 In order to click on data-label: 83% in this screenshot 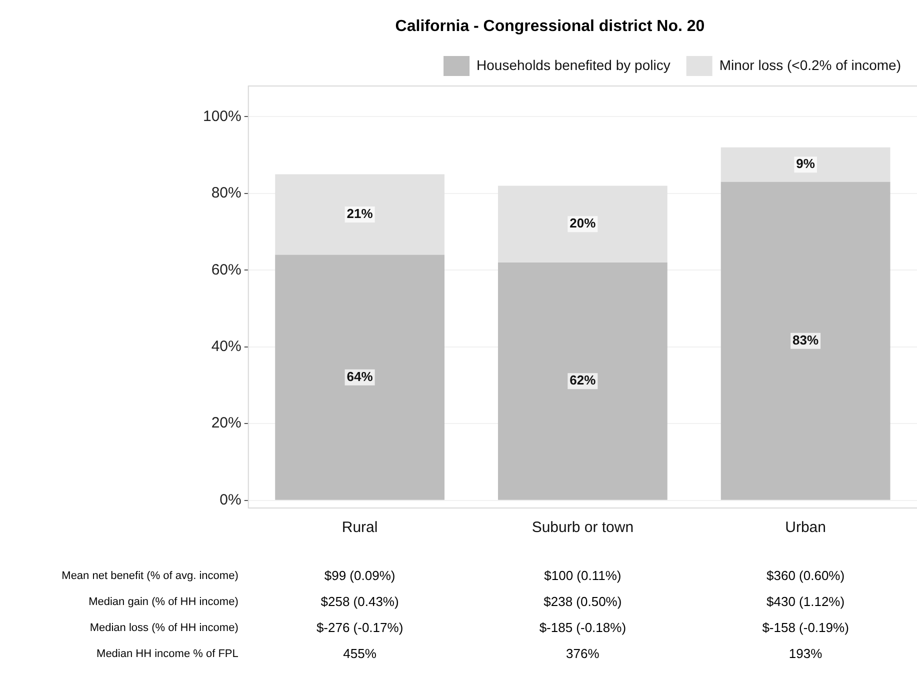, I will do `click(806, 340)`.